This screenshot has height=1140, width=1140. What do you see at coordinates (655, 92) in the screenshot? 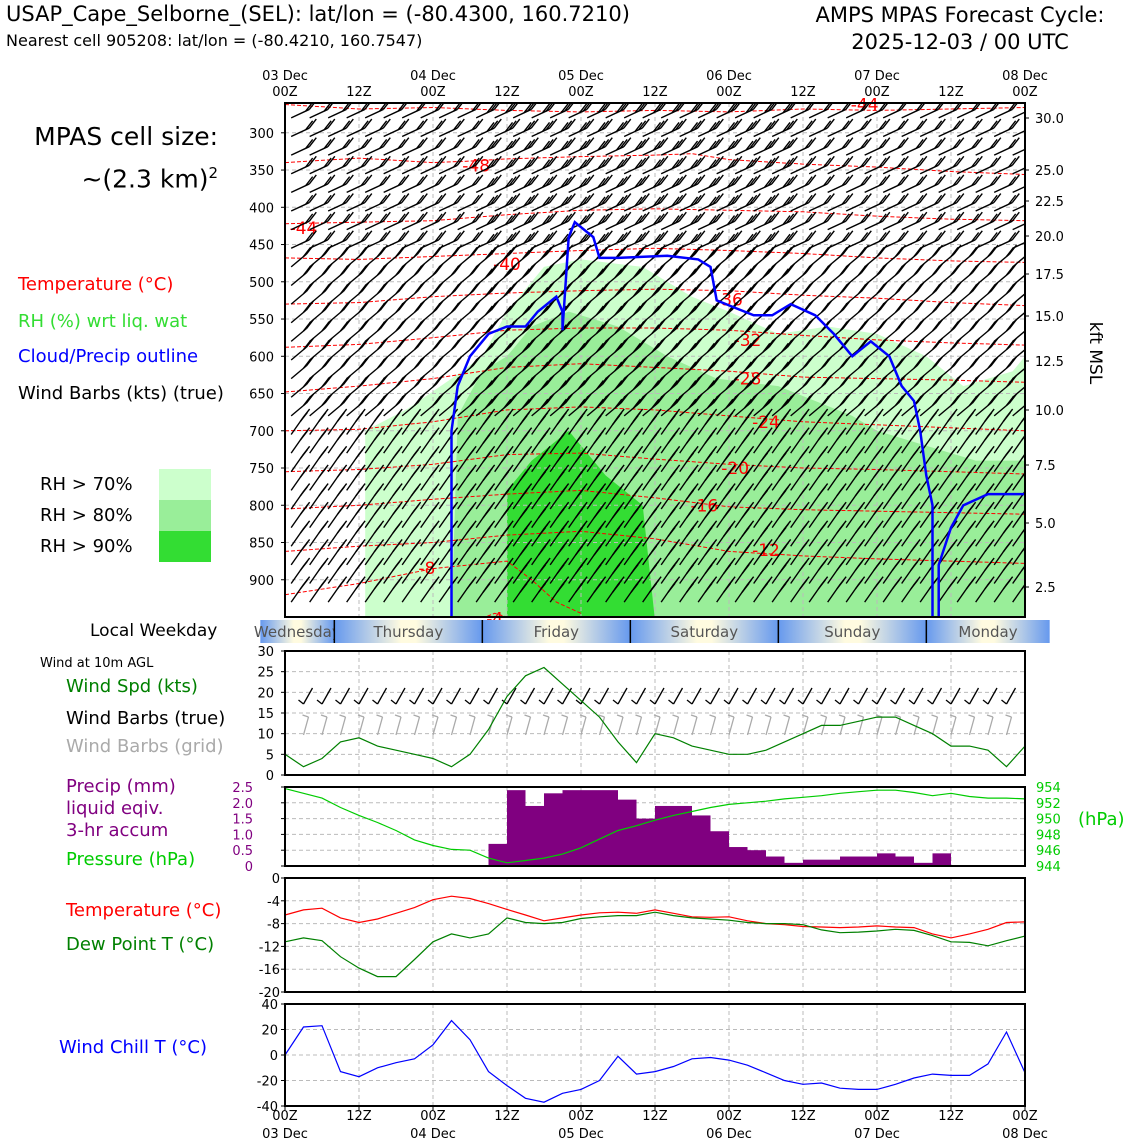
I see `top-time-label-hour: 12Z` at bounding box center [655, 92].